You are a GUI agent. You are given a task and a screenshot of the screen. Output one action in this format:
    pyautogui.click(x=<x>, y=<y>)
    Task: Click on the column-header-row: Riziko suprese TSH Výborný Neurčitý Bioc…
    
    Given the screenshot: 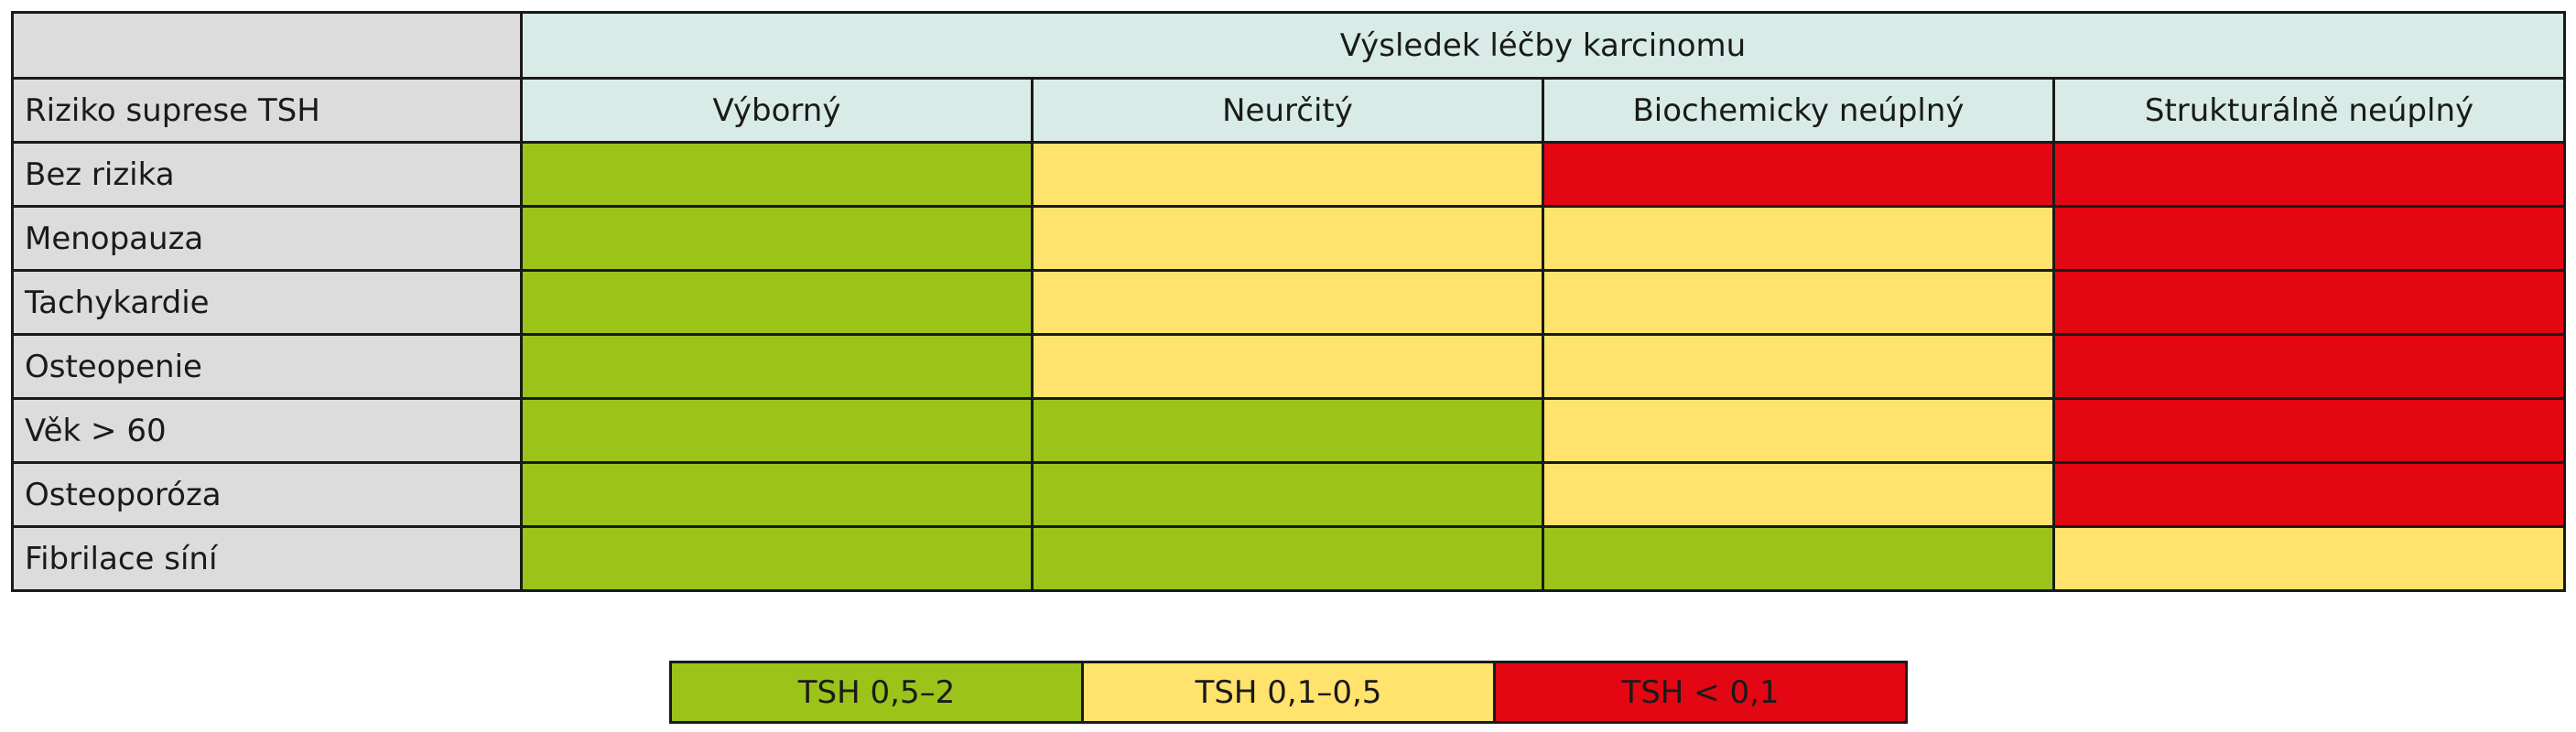 What is the action you would take?
    pyautogui.click(x=1289, y=111)
    